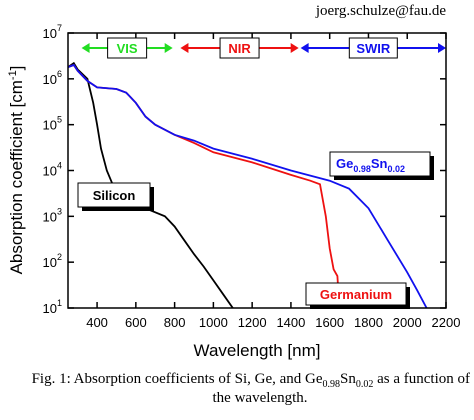  What do you see at coordinates (407, 322) in the screenshot?
I see `x-tick-label: 2000` at bounding box center [407, 322].